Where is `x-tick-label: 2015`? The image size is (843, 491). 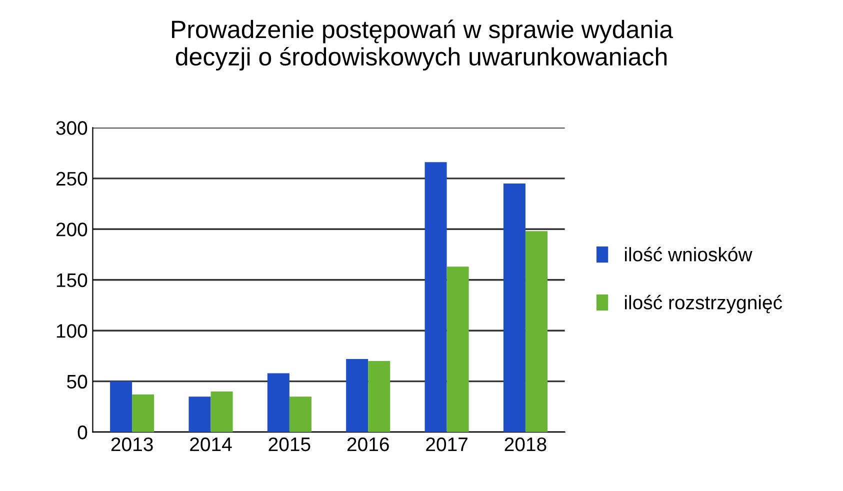 x-tick-label: 2015 is located at coordinates (289, 444).